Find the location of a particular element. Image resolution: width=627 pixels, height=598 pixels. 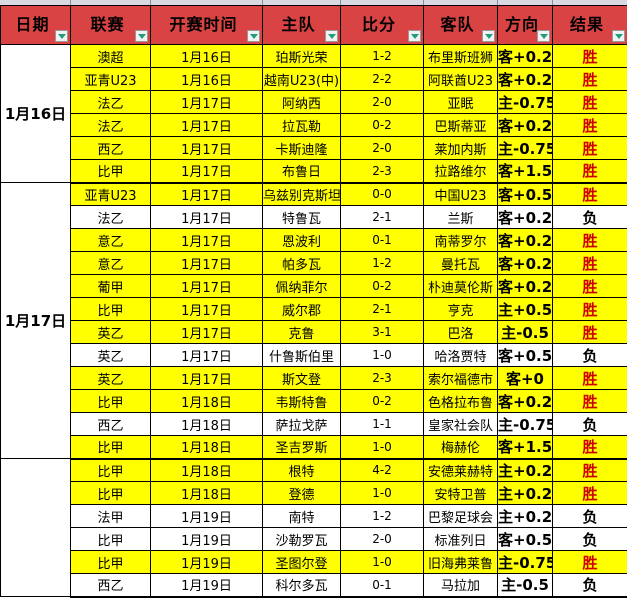

away-team-cell: 索尔福德市 is located at coordinates (461, 378).